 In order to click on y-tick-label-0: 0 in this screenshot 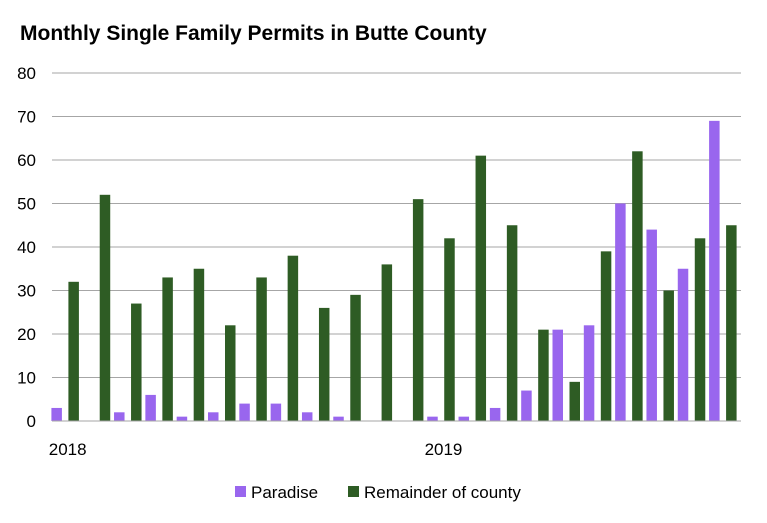, I will do `click(31, 421)`.